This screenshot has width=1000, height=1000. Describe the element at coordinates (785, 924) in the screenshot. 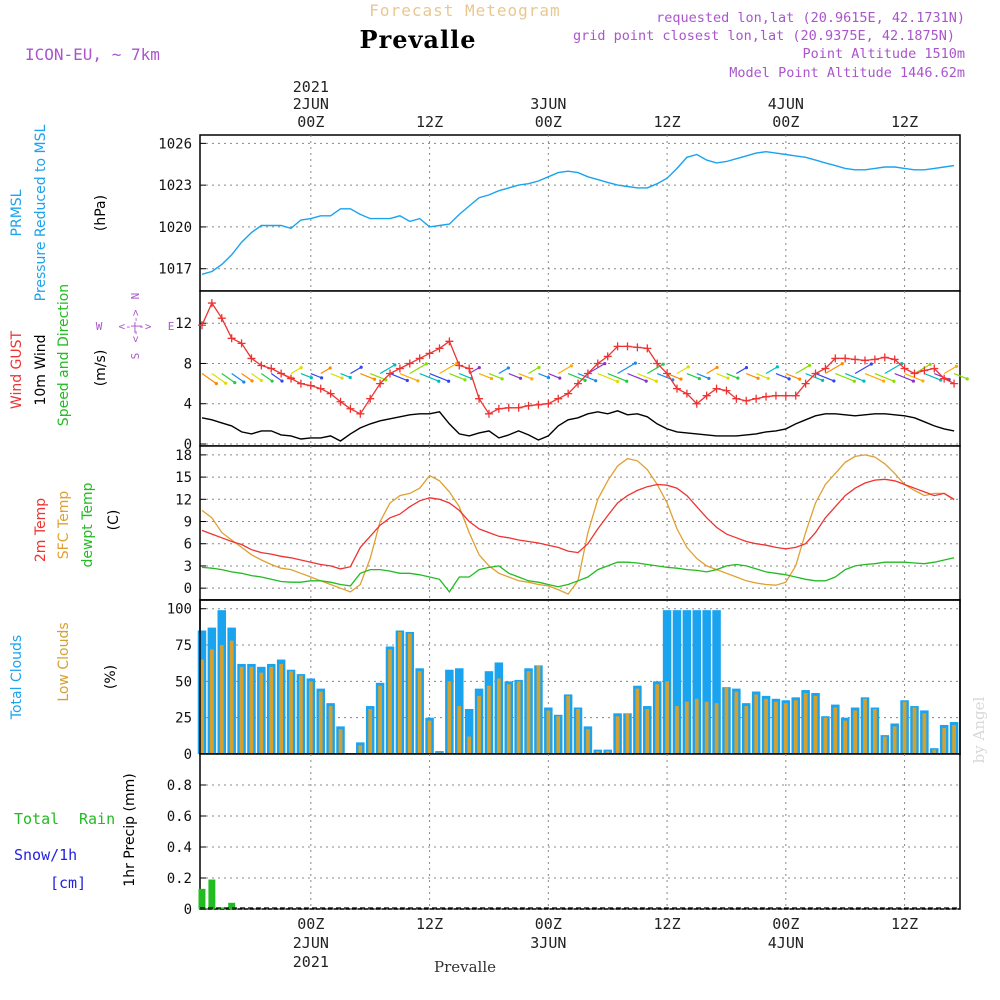

I see `bottom-hour-tick: 00Z` at that location.